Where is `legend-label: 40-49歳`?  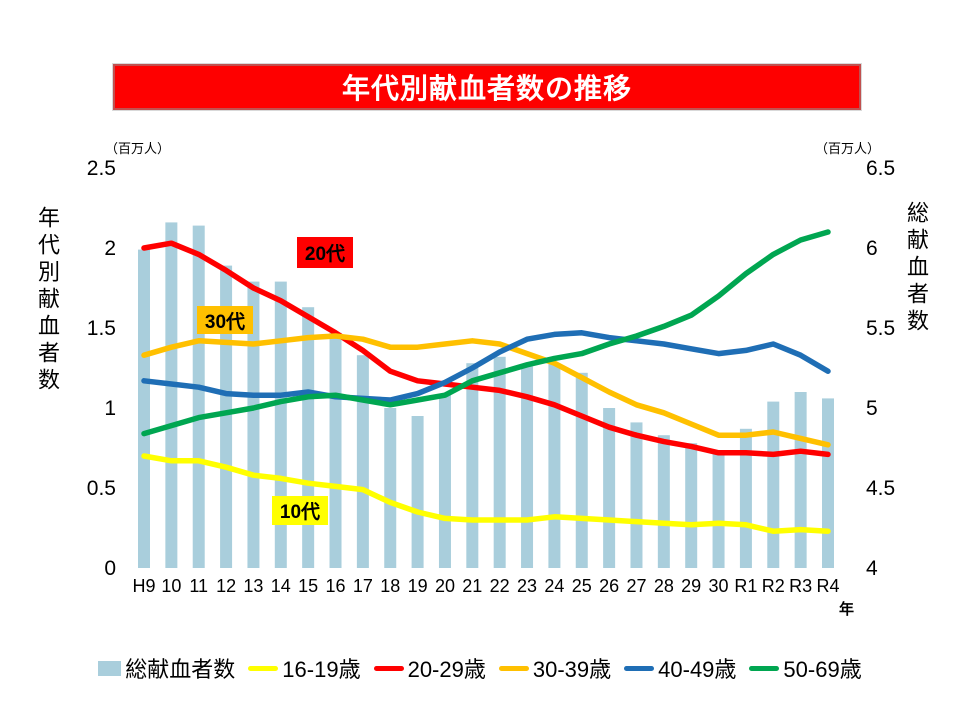 legend-label: 40-49歳 is located at coordinates (697, 669).